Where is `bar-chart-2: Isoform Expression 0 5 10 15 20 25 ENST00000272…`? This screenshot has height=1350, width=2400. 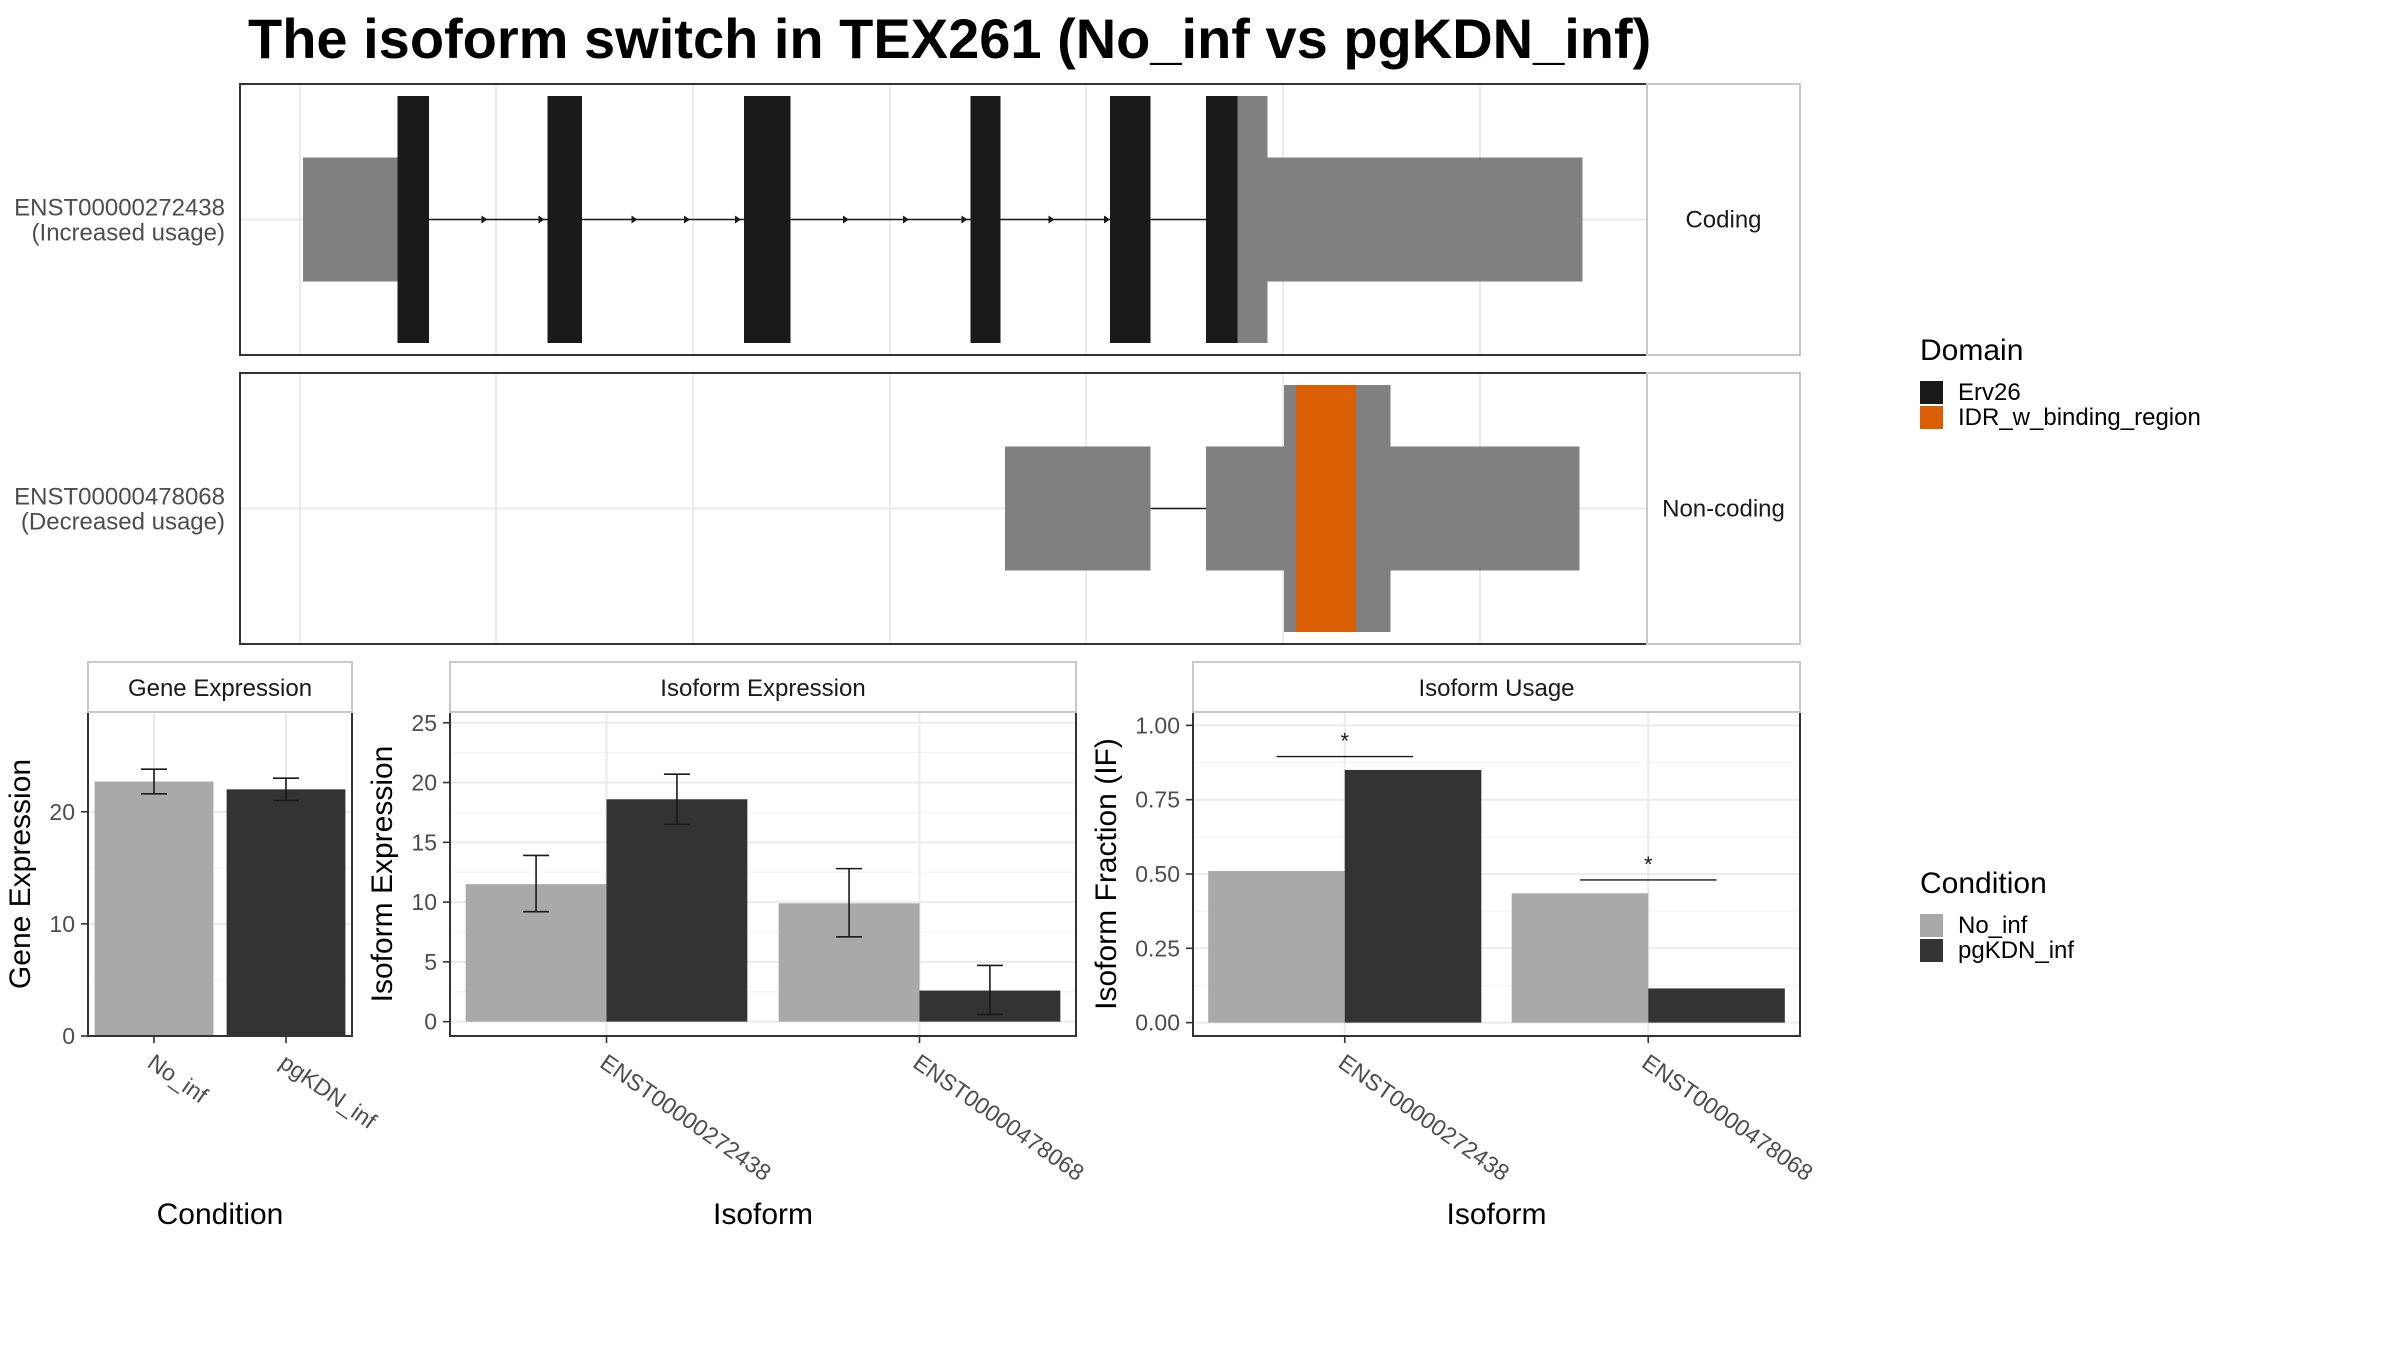 bar-chart-2: Isoform Expression 0 5 10 15 20 25 ENST00000272… is located at coordinates (727, 946).